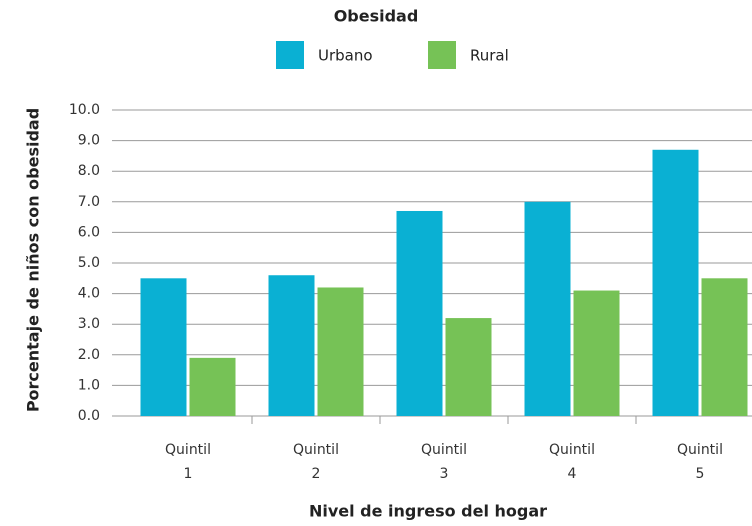  Describe the element at coordinates (89, 355) in the screenshot. I see `y-tick-label: 2.0` at that location.